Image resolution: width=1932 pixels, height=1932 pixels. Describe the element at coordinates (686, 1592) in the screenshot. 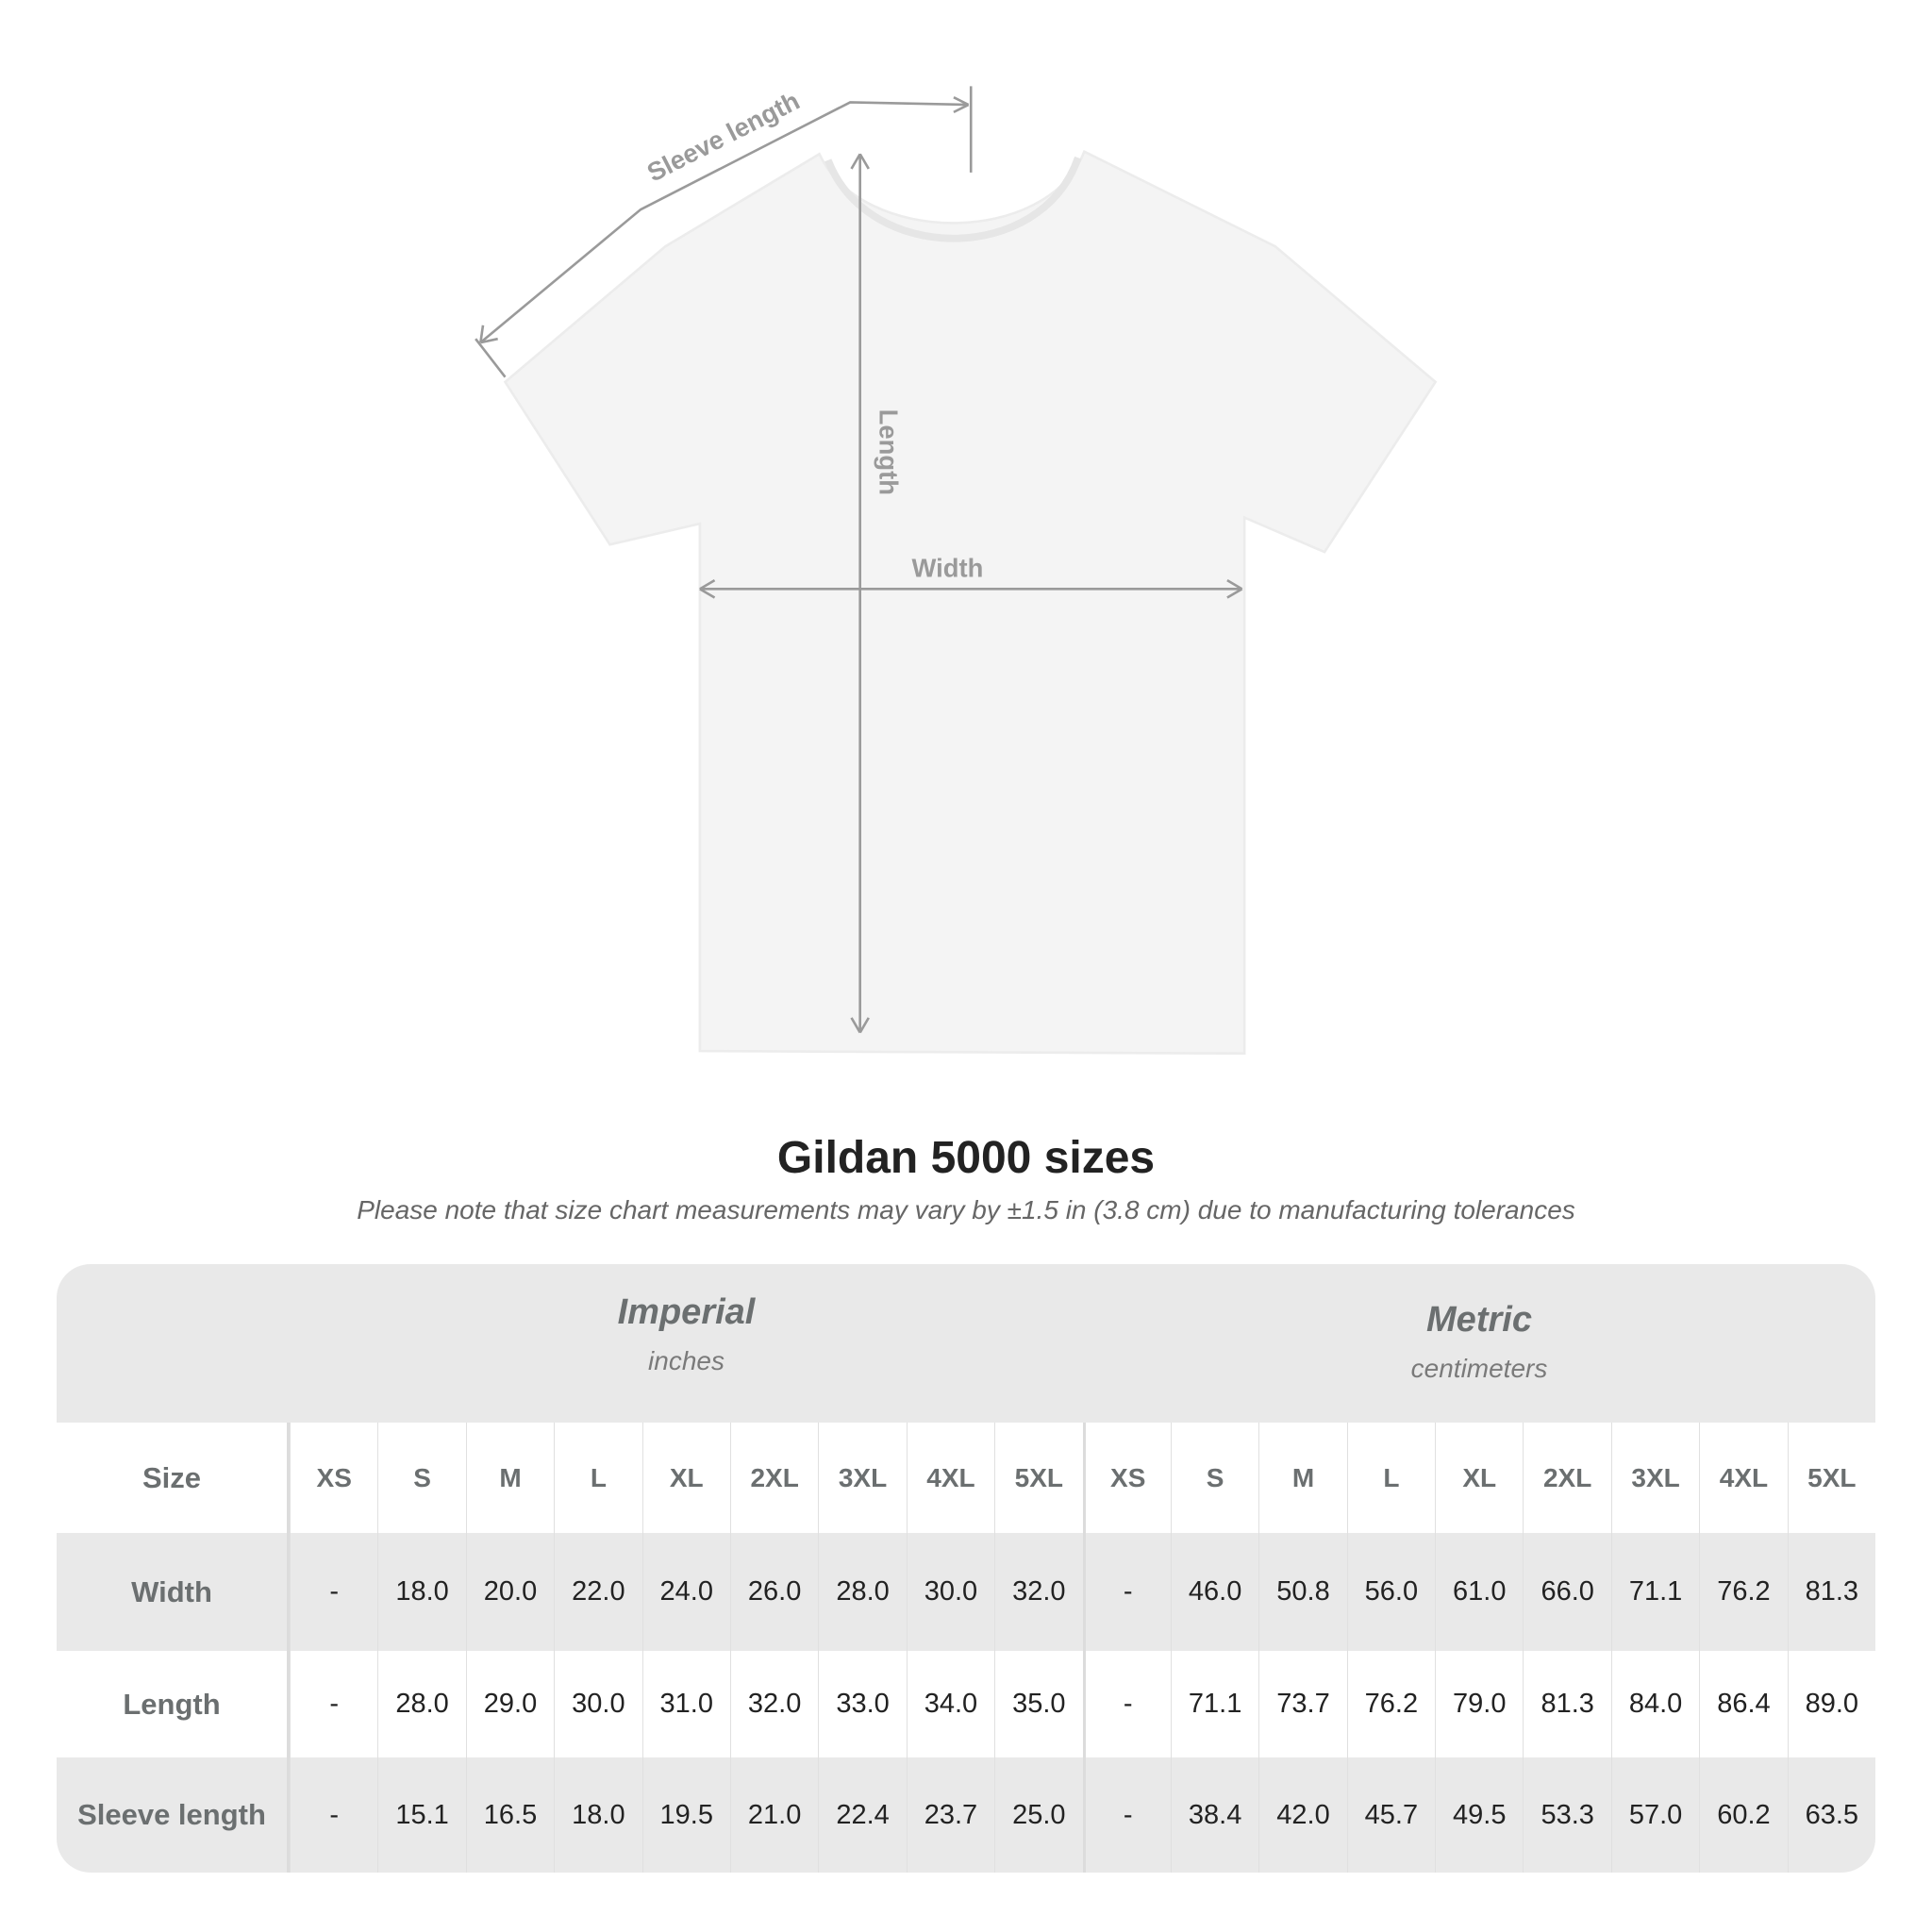

I see `imperial-value-cell: 24.0` at that location.